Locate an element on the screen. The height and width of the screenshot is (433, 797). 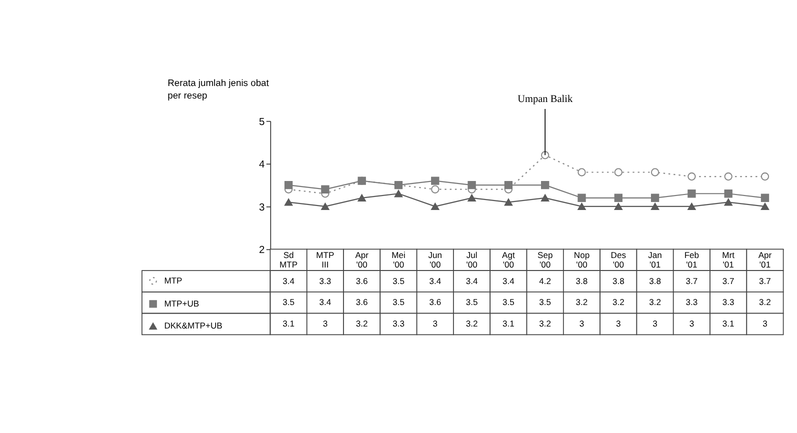
x-tick-label: Jan '01 is located at coordinates (655, 260).